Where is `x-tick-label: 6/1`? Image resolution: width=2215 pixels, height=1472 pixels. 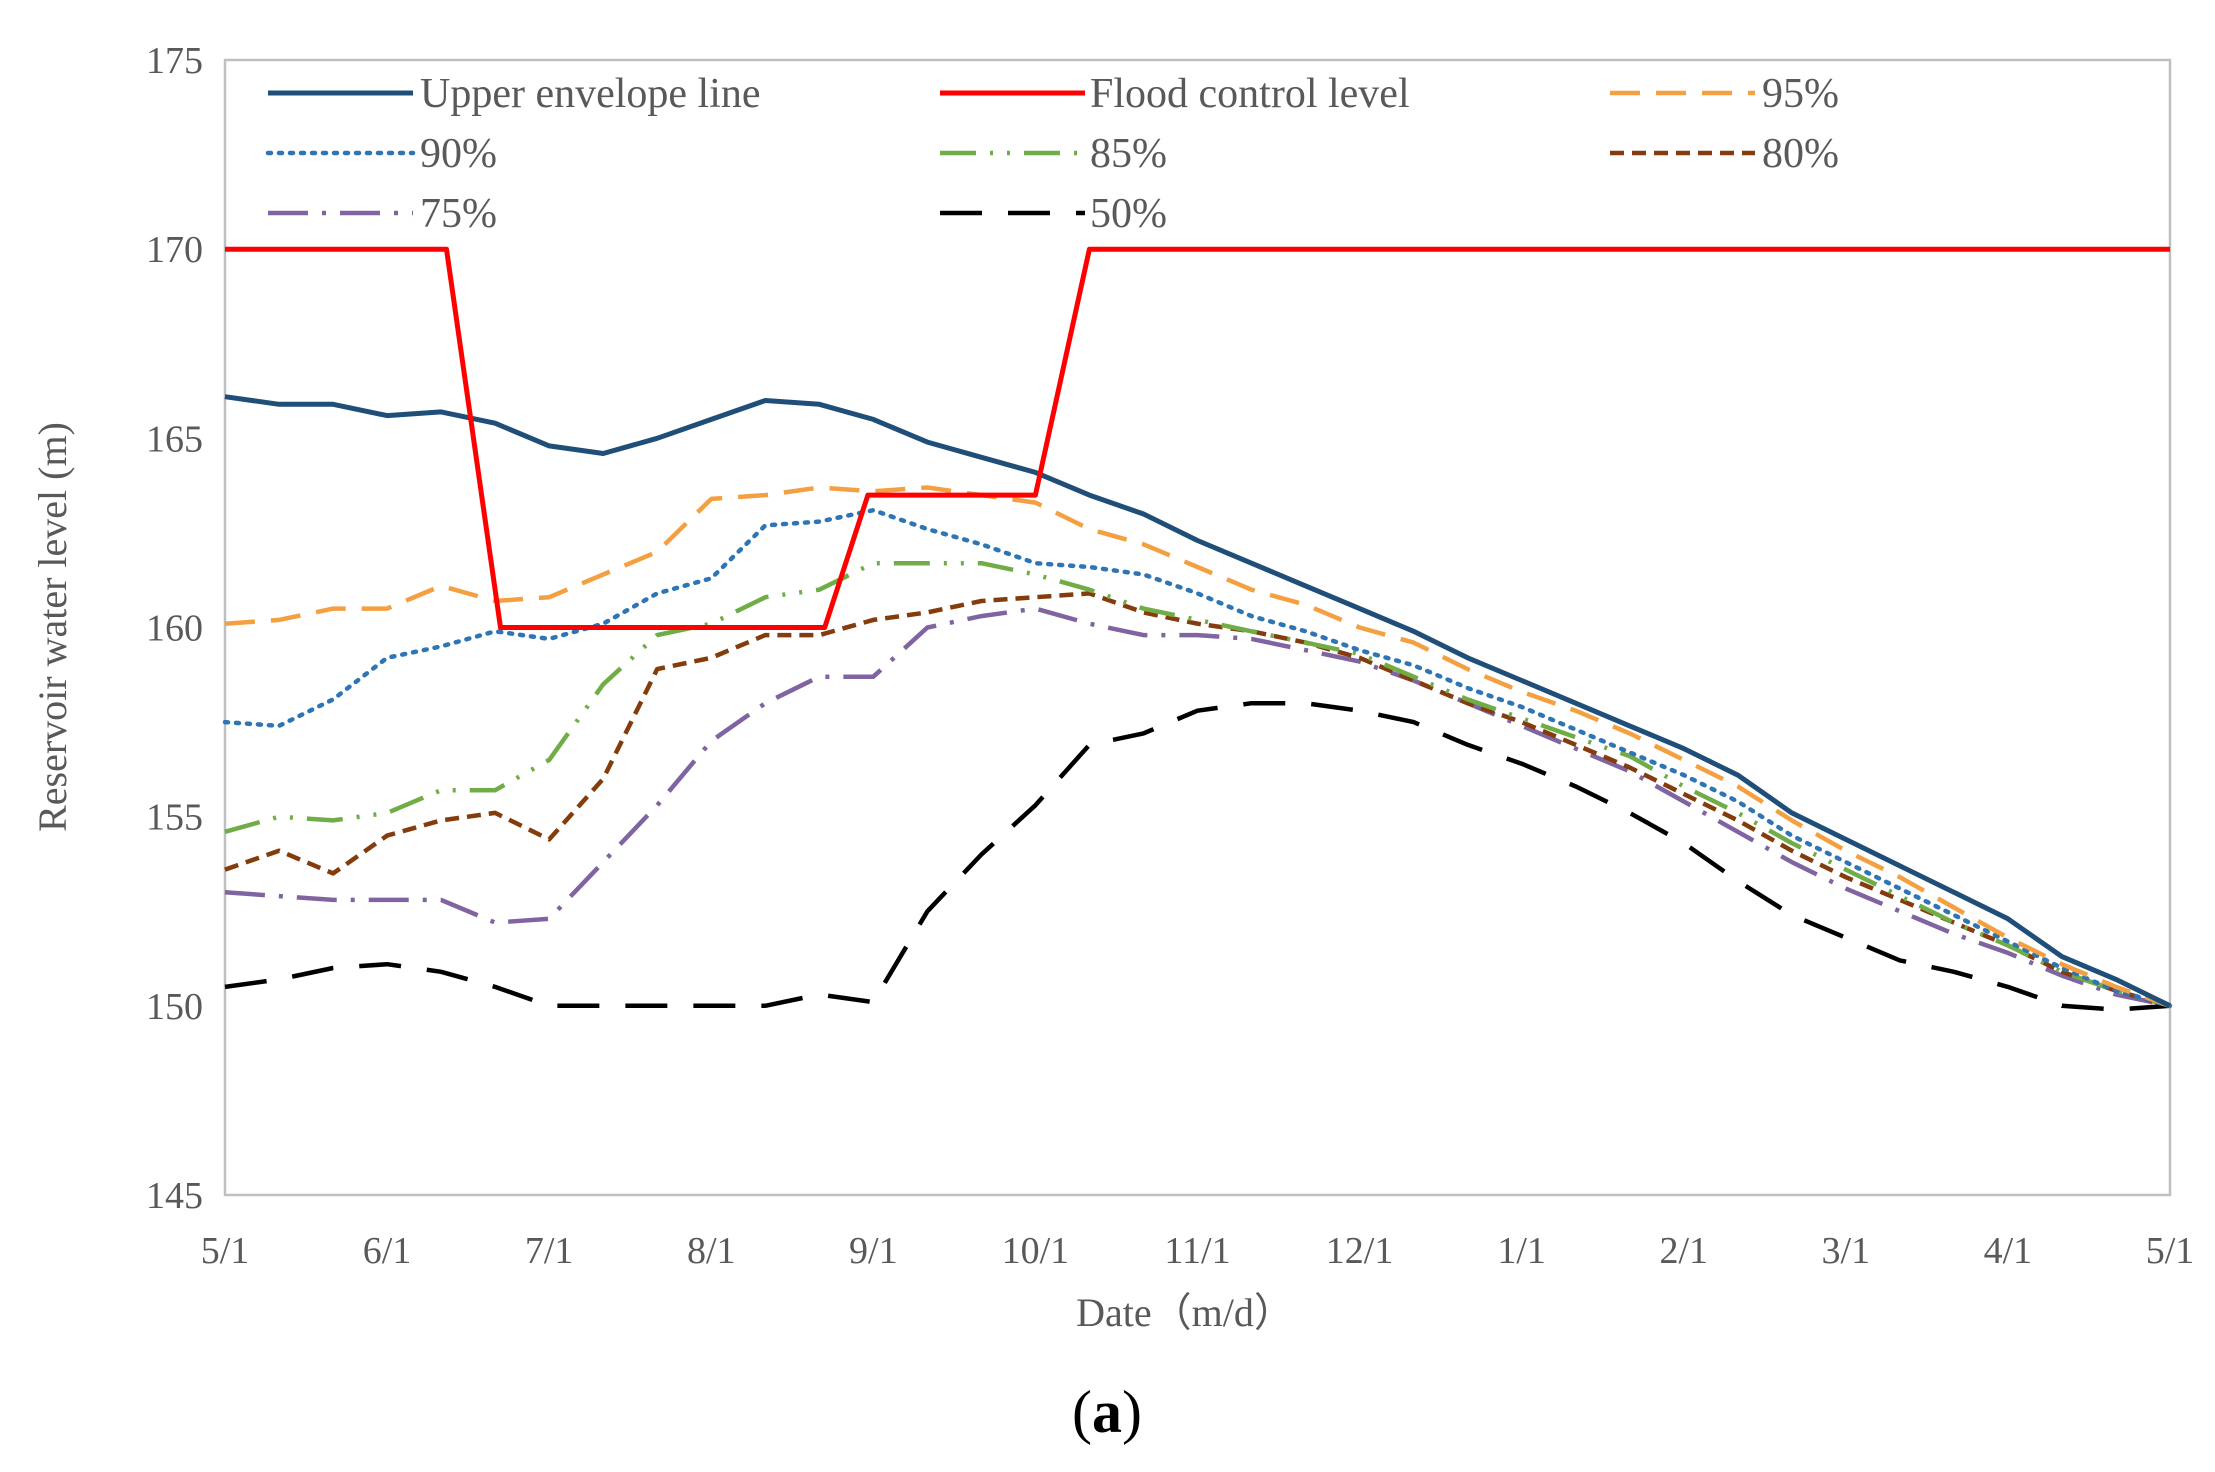 x-tick-label: 6/1 is located at coordinates (387, 1251).